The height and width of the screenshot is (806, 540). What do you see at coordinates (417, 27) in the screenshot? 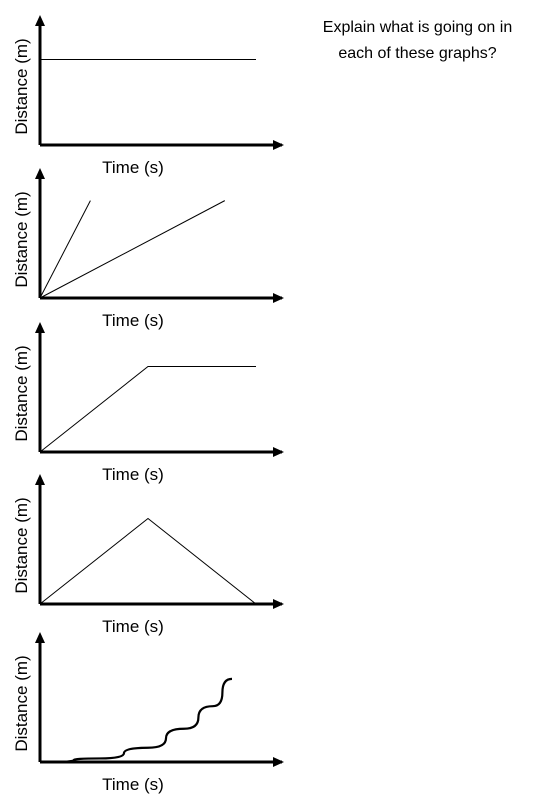
I see `instruction-line-1: Explain what is going on in` at bounding box center [417, 27].